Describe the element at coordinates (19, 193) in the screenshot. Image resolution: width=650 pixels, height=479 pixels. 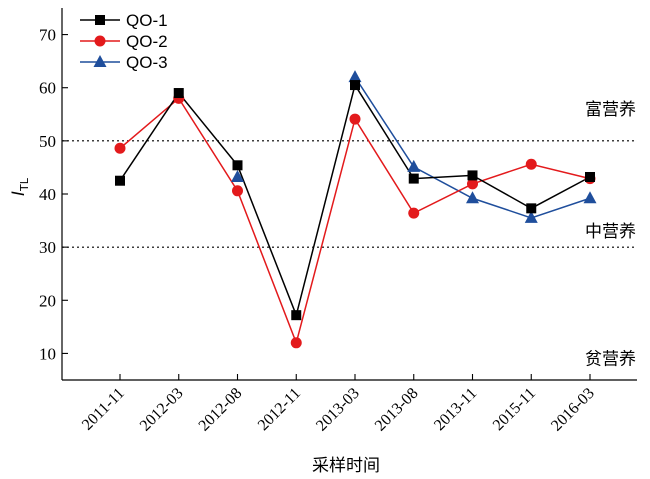
I see `y-axis-title-main: I` at that location.